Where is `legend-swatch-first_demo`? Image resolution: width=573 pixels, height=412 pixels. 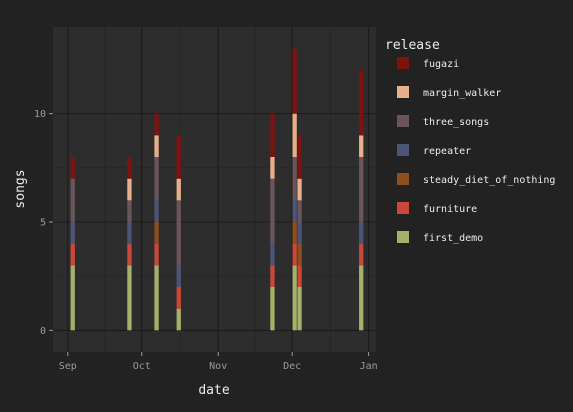
legend-swatch-first_demo is located at coordinates (403, 237).